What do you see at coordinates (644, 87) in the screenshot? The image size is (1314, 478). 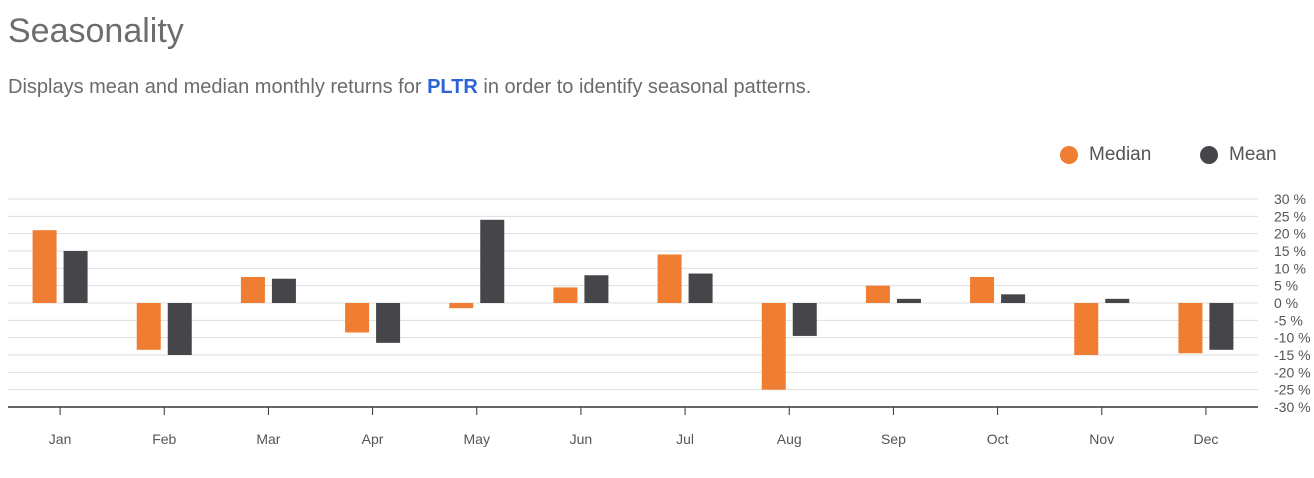 I see `subtitle-text-after: in order to identify seasonal patterns.` at bounding box center [644, 87].